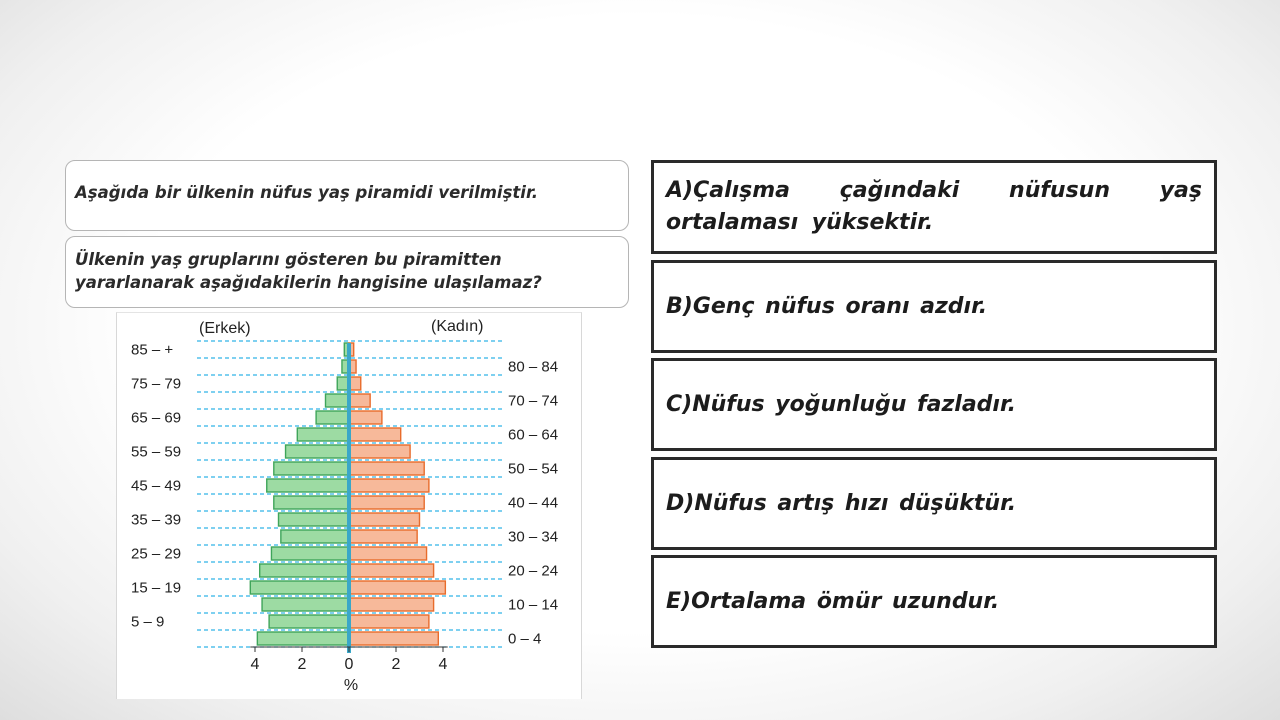  What do you see at coordinates (156, 486) in the screenshot?
I see `left-age-label: 45 – 49` at bounding box center [156, 486].